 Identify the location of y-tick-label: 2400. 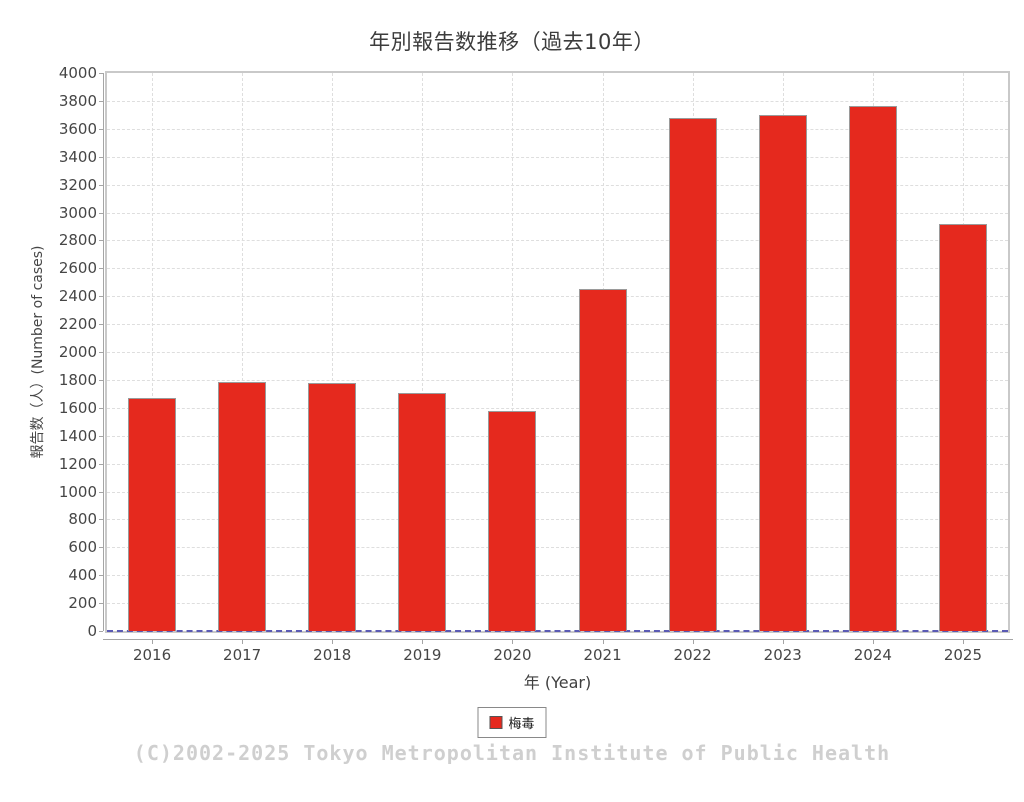
(77, 296).